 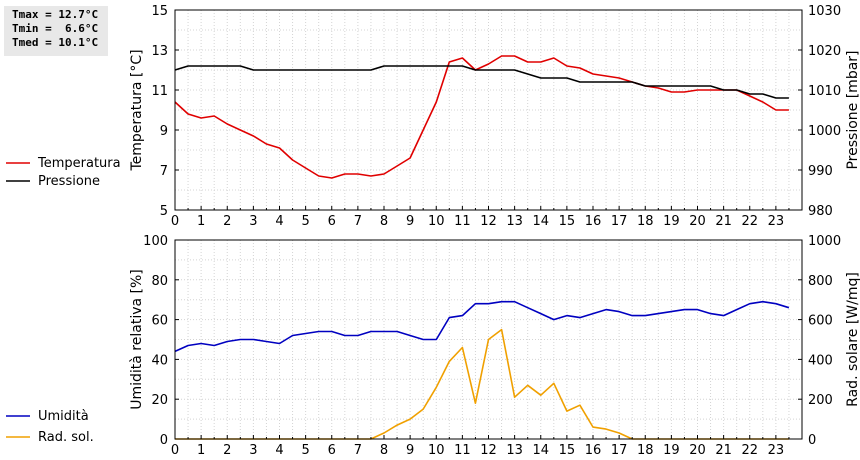 What do you see at coordinates (159, 51) in the screenshot?
I see `y-left-tick-label: 13` at bounding box center [159, 51].